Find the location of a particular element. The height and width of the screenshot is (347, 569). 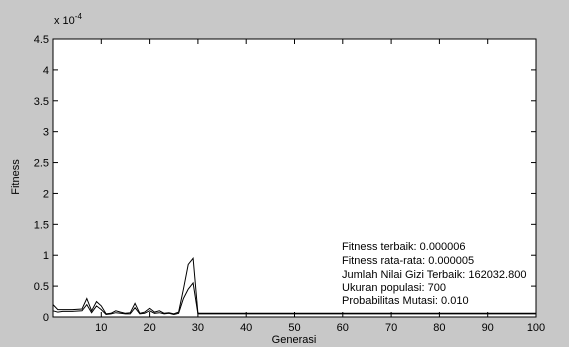

y-exponent-power: -4 is located at coordinates (79, 16).